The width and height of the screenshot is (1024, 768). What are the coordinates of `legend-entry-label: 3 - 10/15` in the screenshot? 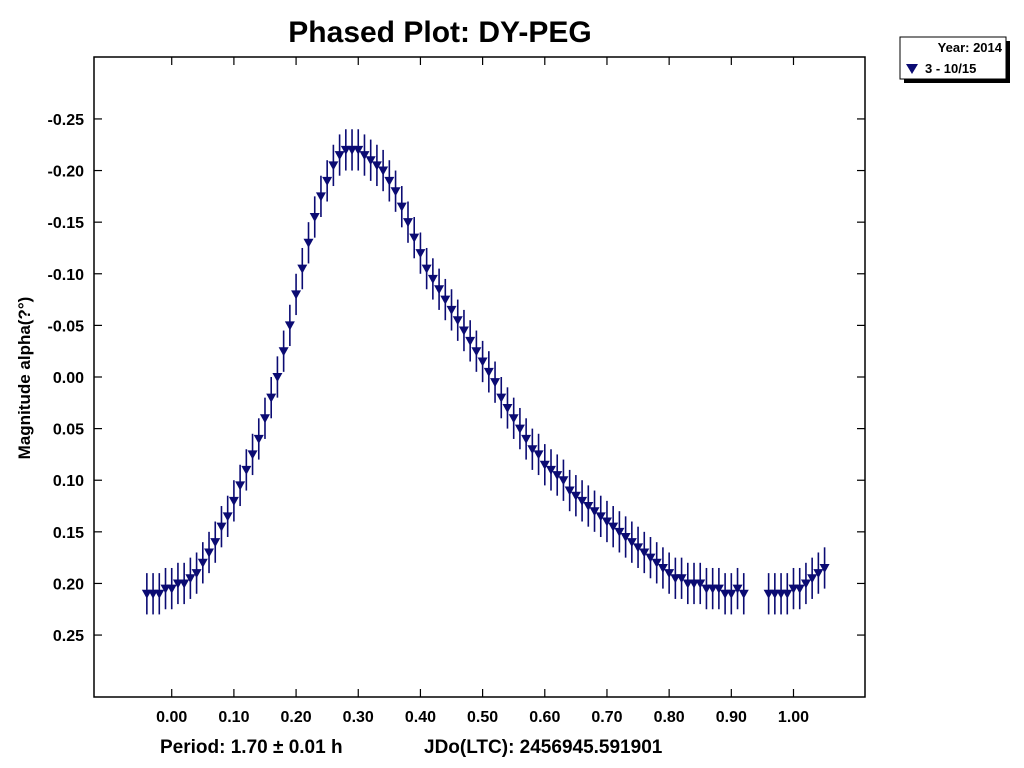 It's located at (950, 68).